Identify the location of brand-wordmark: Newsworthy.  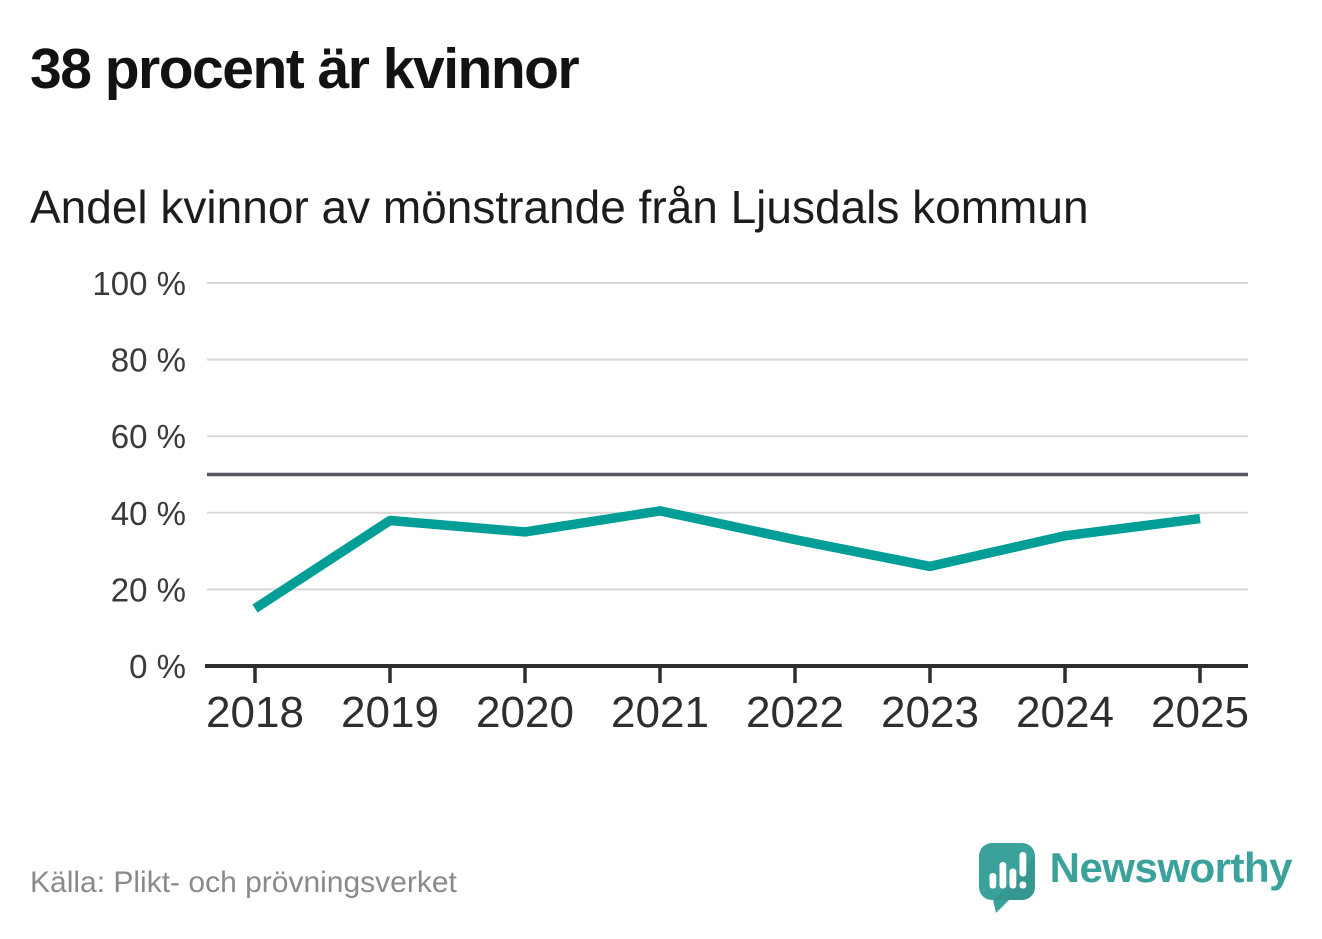
(1171, 867).